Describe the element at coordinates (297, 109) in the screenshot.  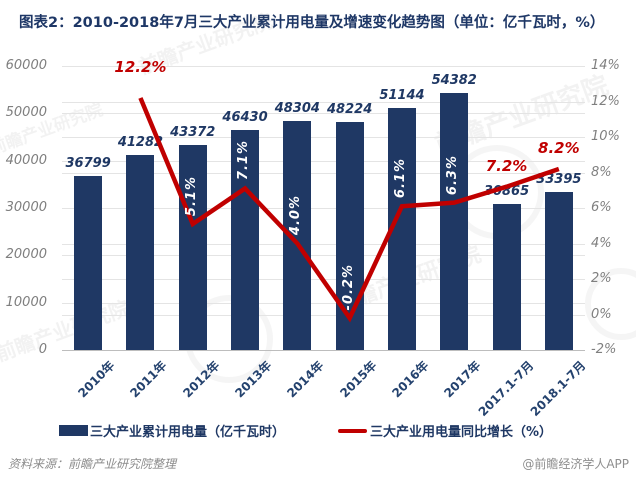
I see `bar-value-label: 48304` at that location.